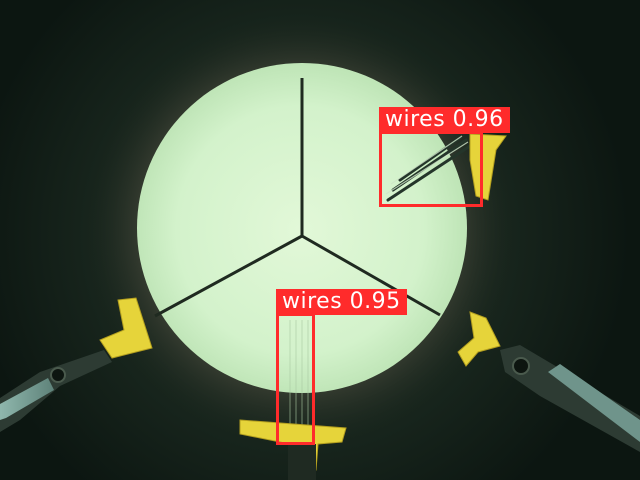  I want to click on detection-label: wires 0.96, so click(444, 120).